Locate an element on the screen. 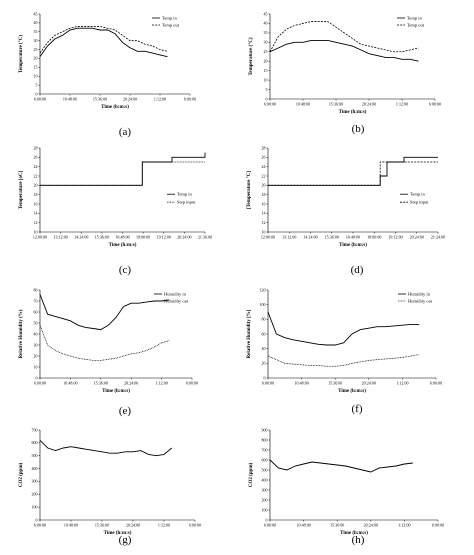  y-tick-label: 200 is located at coordinates (265, 499).